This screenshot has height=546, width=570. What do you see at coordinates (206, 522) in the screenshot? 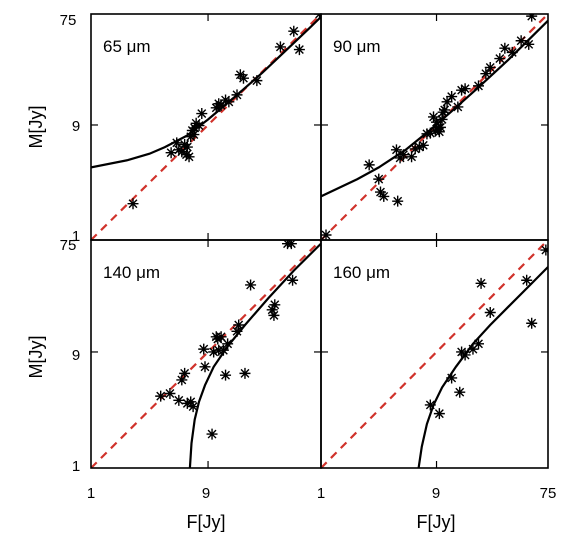
I see `x-axis-label-left: F[Jy]` at bounding box center [206, 522].